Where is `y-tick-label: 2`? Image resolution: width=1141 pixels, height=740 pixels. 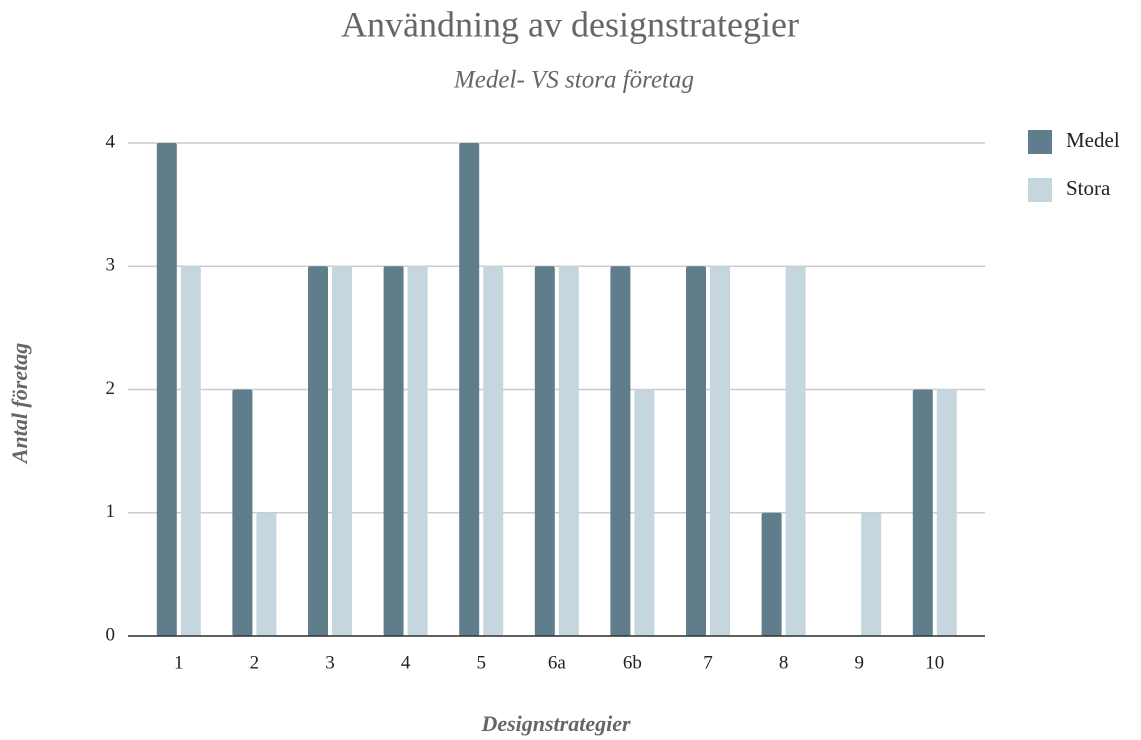
y-tick-label: 2 is located at coordinates (111, 388).